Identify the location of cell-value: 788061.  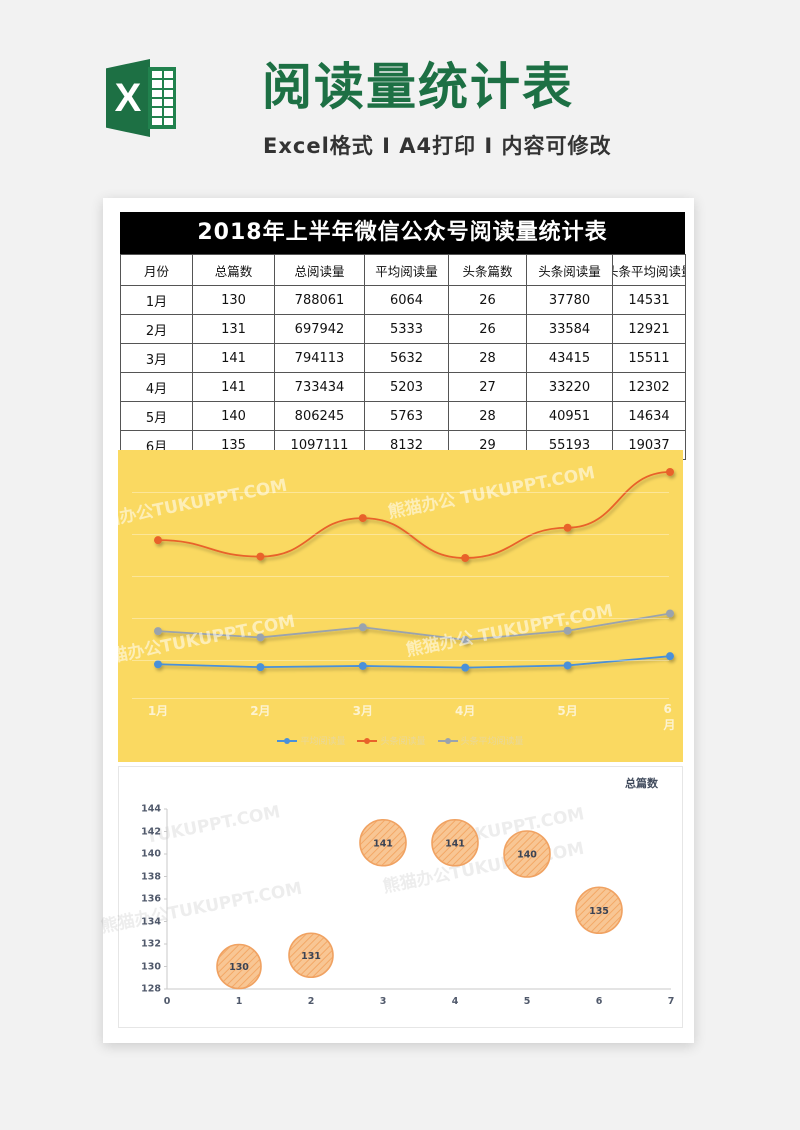
(319, 300).